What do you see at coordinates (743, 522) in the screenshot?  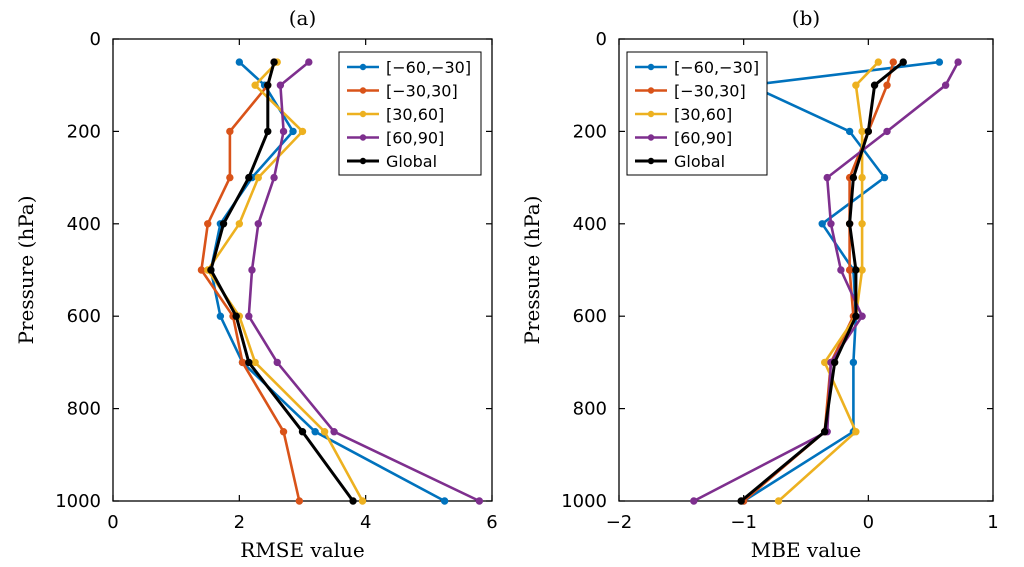 I see `x-tick-label: −1` at bounding box center [743, 522].